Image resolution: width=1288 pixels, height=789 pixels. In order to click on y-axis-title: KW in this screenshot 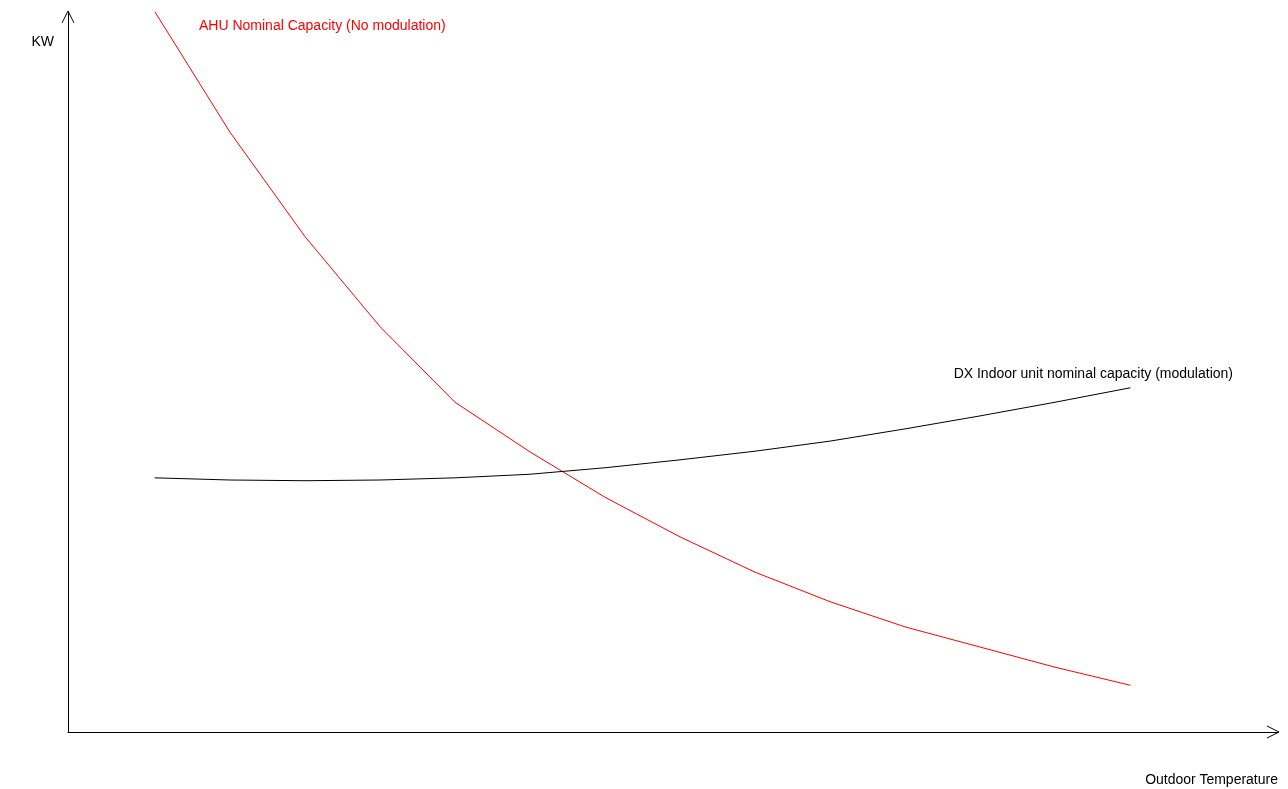, I will do `click(43, 41)`.